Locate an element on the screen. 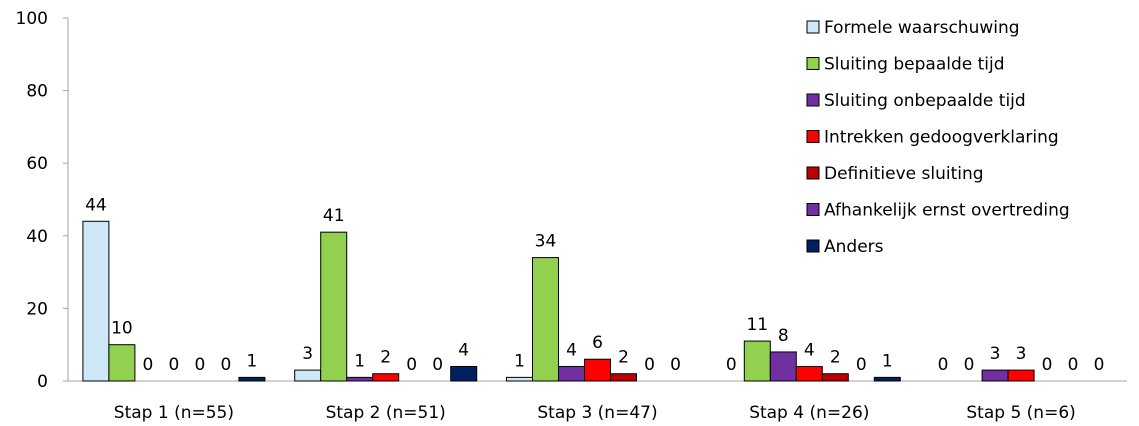 This screenshot has width=1139, height=426. legend-label: Anders is located at coordinates (854, 247).